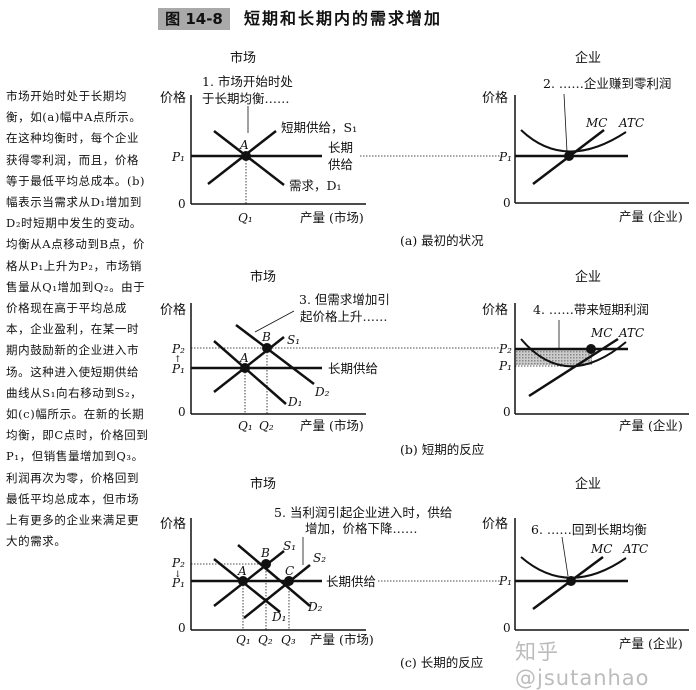 The image size is (696, 690). I want to click on panel-c-caption: (c) 长期的反应, so click(441, 662).